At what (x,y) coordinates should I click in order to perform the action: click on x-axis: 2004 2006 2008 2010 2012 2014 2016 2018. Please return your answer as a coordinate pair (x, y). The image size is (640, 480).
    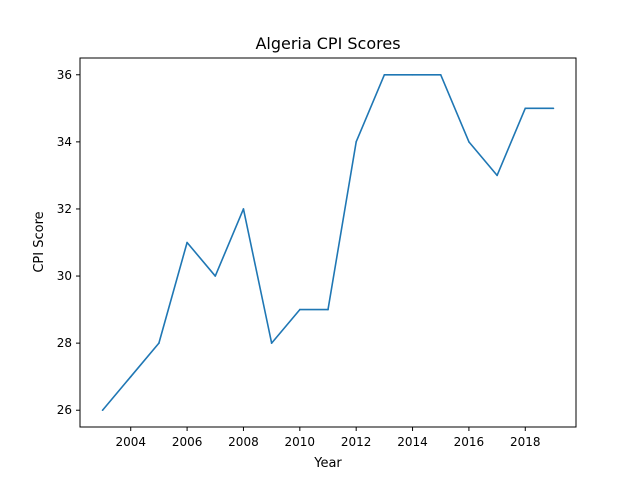
    Looking at the image, I should click on (328, 438).